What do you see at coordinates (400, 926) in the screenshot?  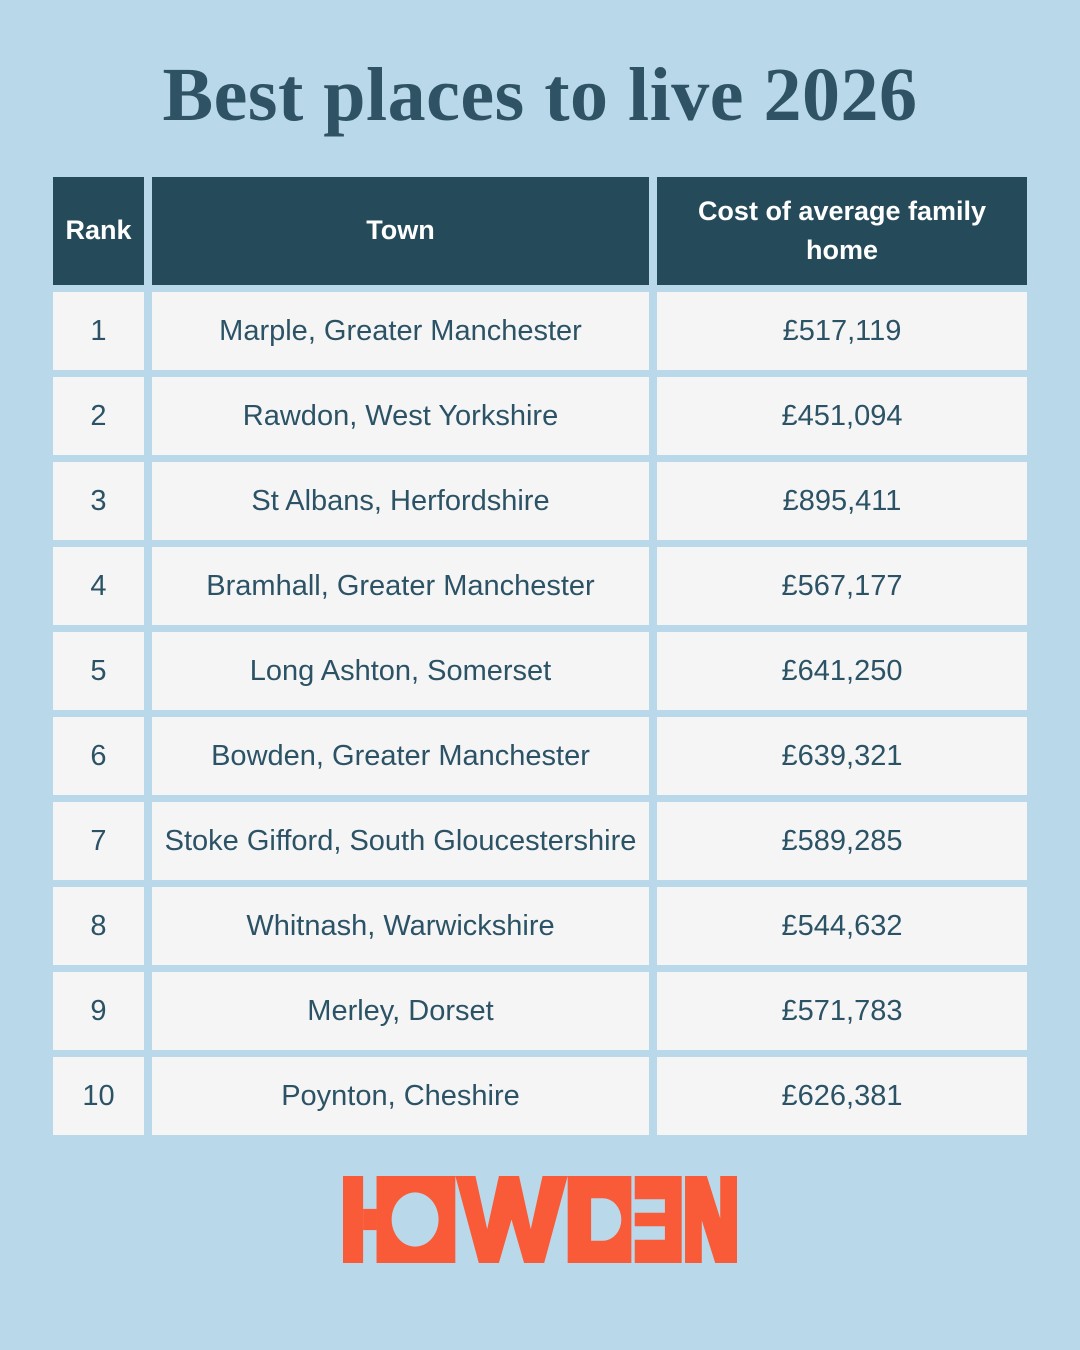 I see `town-cell: Whitnash, Warwickshire` at bounding box center [400, 926].